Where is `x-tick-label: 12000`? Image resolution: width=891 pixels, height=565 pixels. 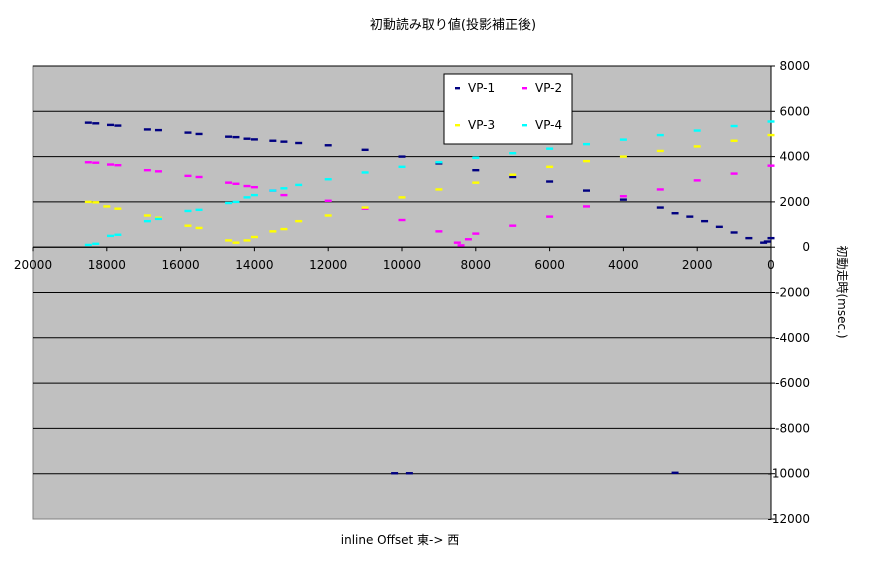 x-tick-label: 12000 is located at coordinates (328, 265).